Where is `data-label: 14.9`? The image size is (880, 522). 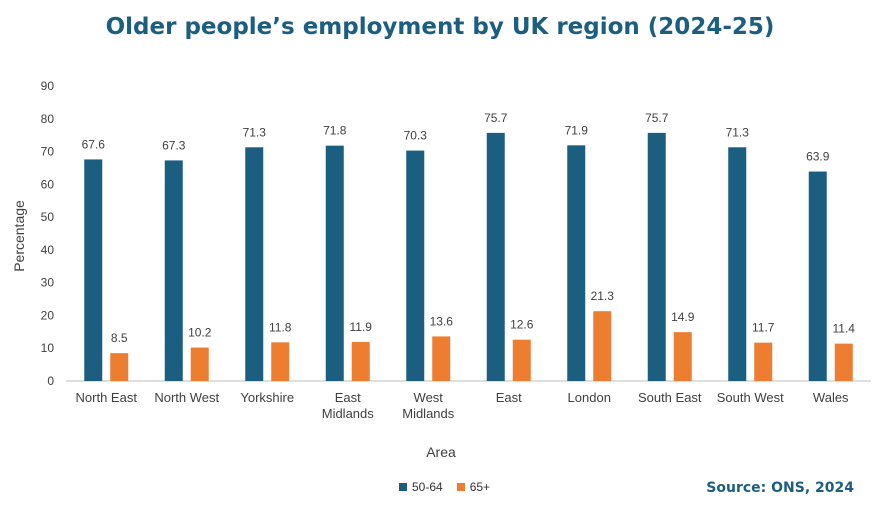
data-label: 14.9 is located at coordinates (683, 317).